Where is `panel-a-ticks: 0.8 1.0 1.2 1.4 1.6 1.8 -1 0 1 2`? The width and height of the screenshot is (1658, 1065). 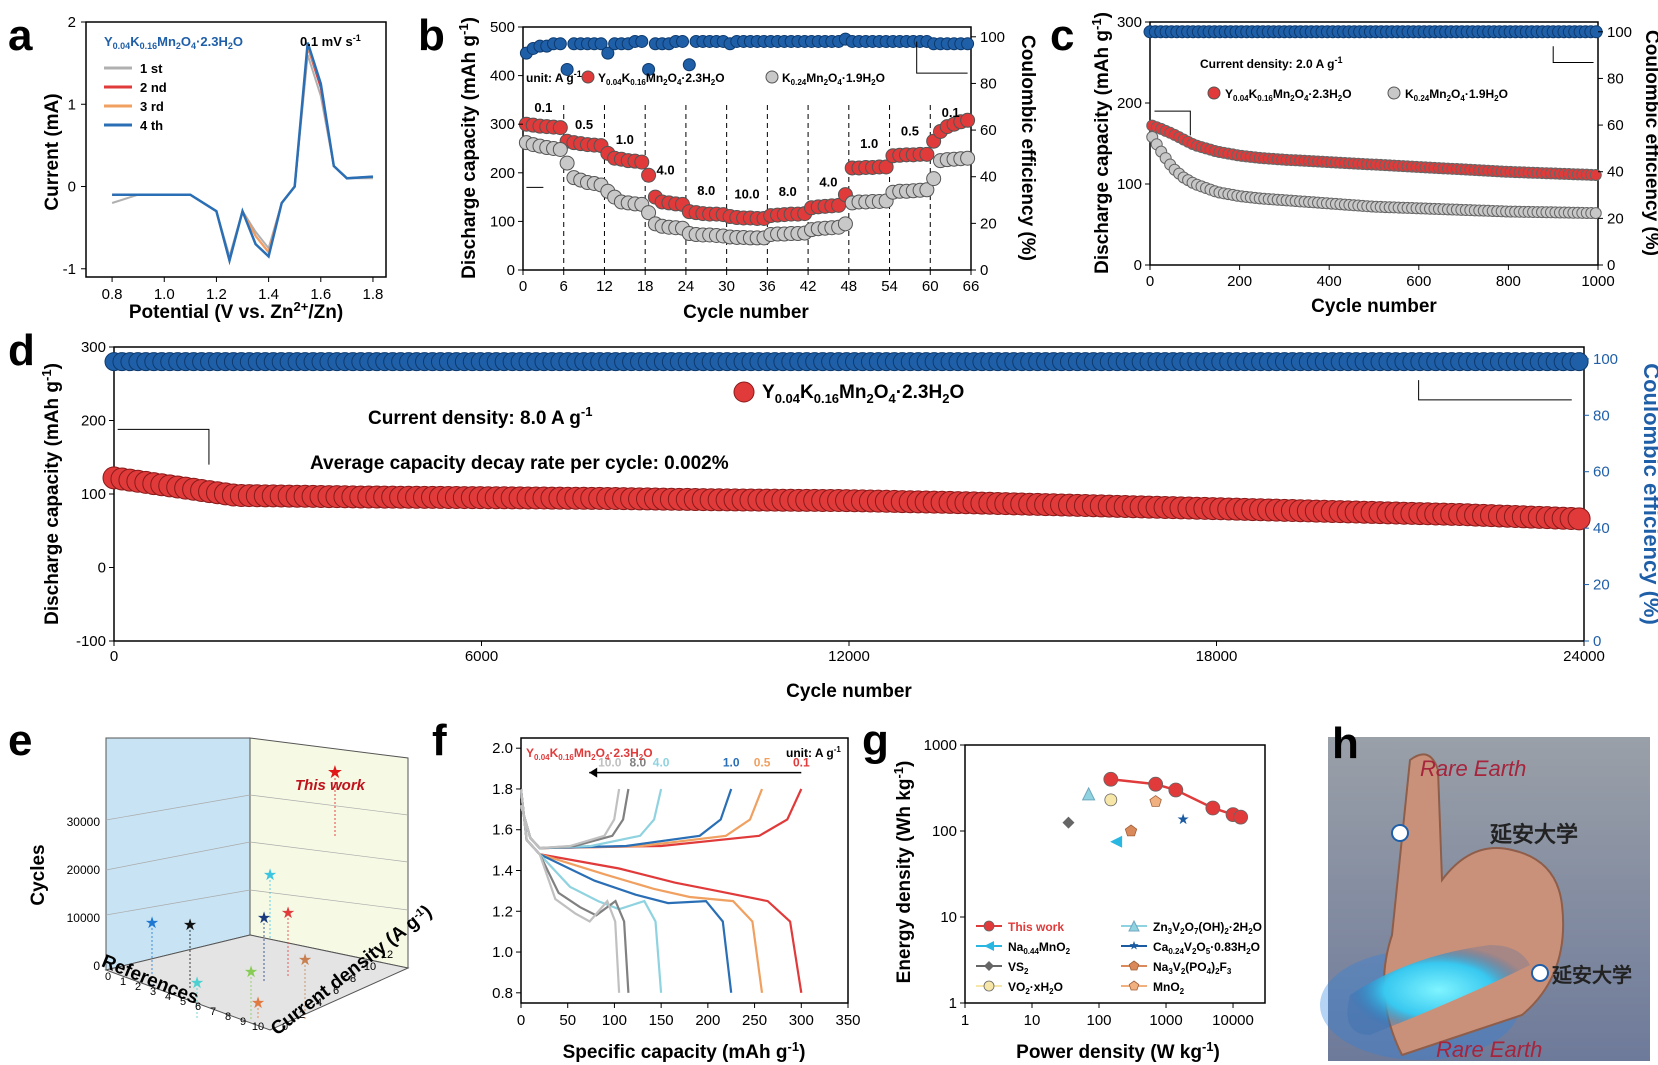 panel-a-ticks: 0.8 1.0 1.2 1.4 1.6 1.8 -1 0 1 2 is located at coordinates (223, 158).